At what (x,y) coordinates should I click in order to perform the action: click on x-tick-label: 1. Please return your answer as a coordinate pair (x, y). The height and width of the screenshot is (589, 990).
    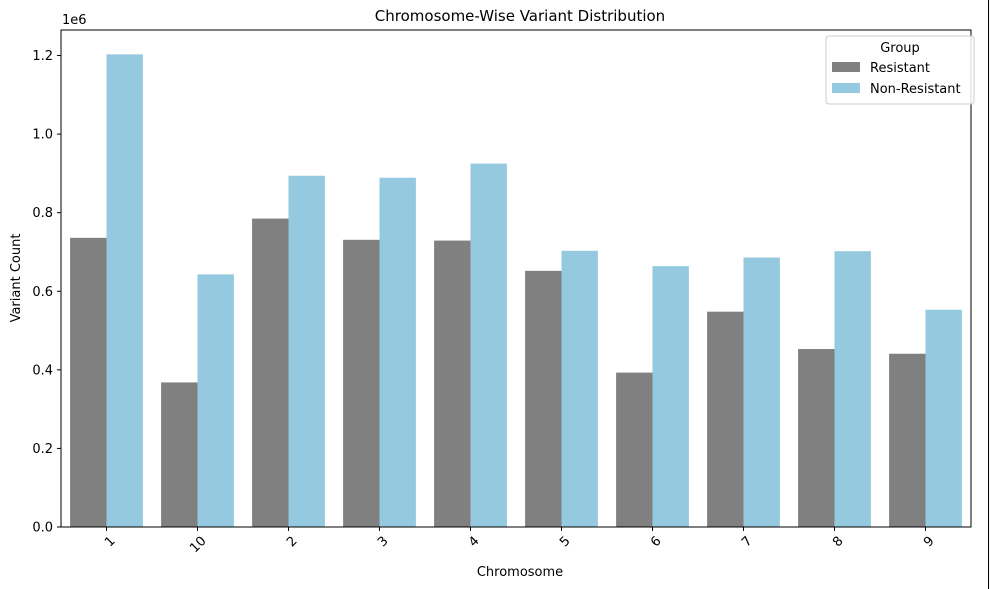
    Looking at the image, I should click on (110, 542).